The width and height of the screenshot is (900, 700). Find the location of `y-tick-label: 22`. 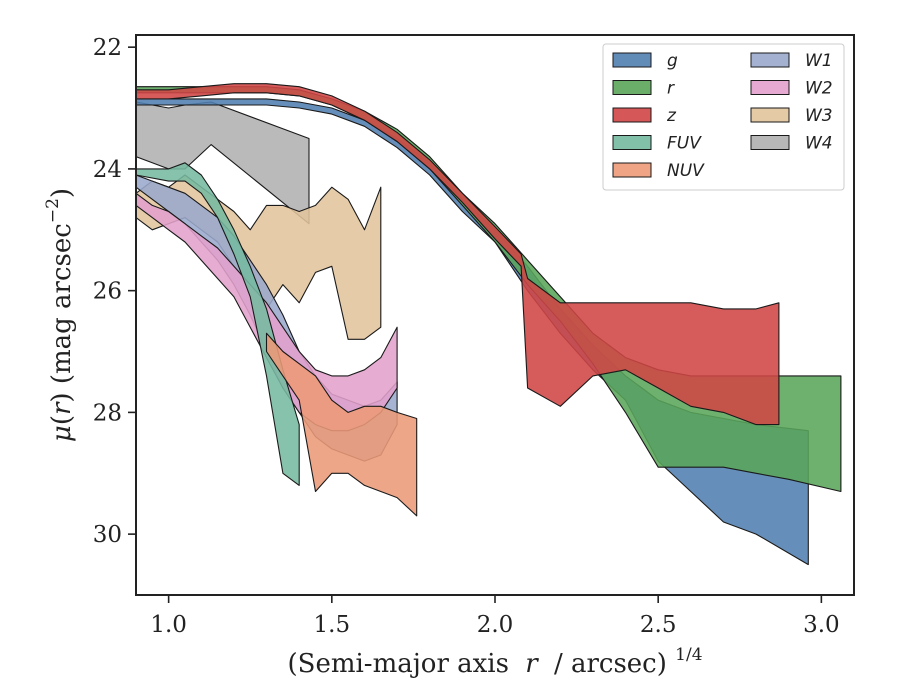

y-tick-label: 22 is located at coordinates (107, 48).